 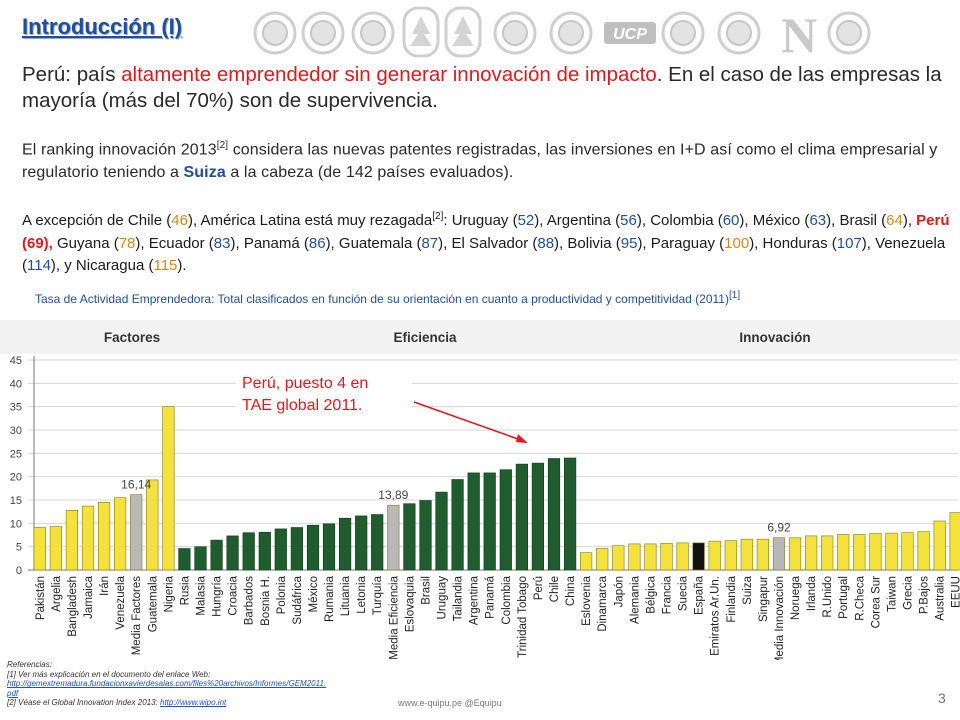 What do you see at coordinates (955, 592) in the screenshot?
I see `x-tick-label: EEUU` at bounding box center [955, 592].